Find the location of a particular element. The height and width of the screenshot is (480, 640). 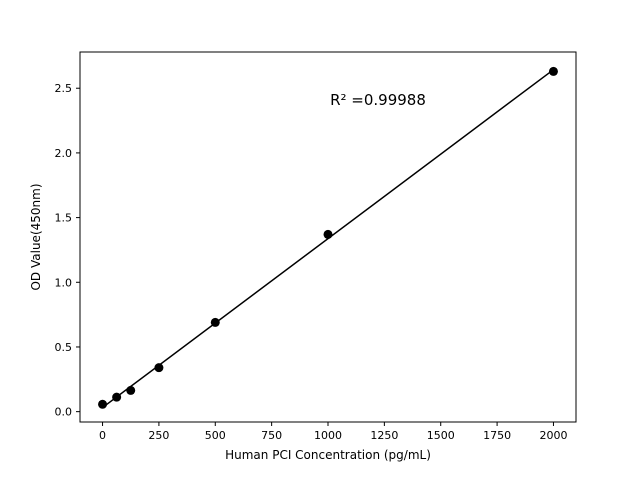

y-tick-label: 1.5 is located at coordinates (64, 218).